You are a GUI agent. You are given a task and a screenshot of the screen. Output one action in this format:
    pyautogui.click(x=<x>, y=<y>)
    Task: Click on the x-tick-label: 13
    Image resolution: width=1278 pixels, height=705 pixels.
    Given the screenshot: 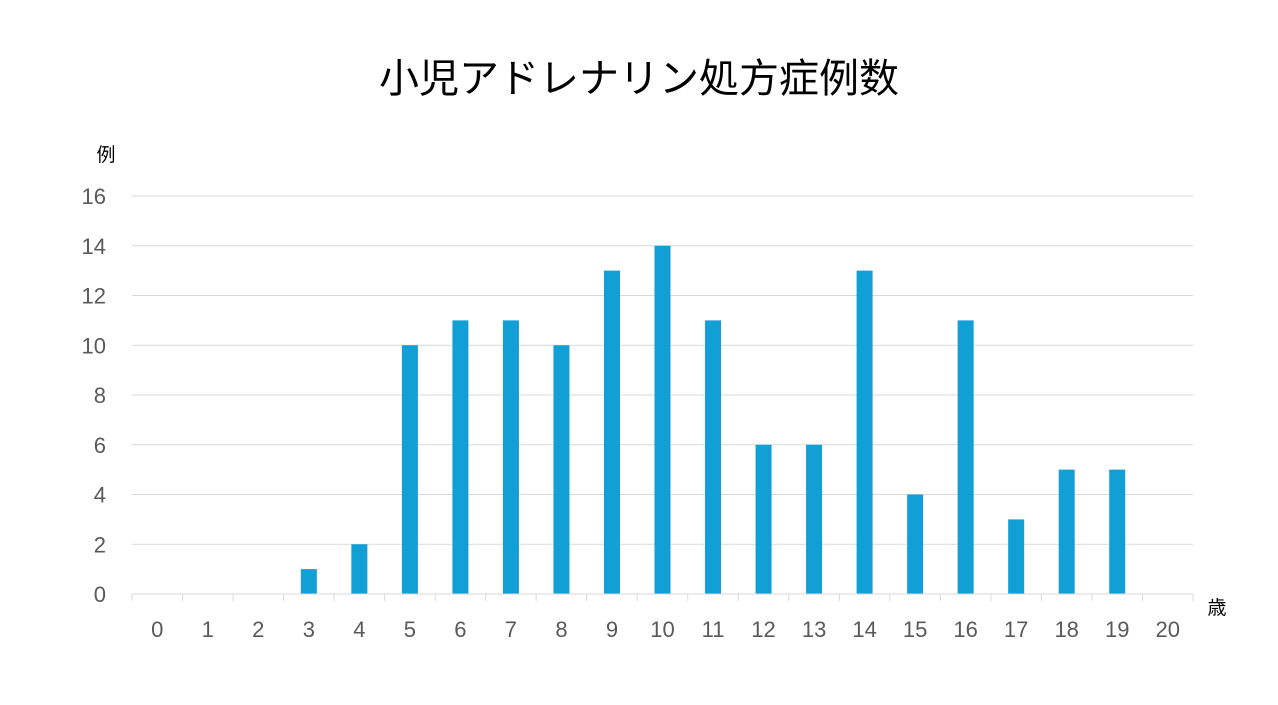 What is the action you would take?
    pyautogui.click(x=814, y=629)
    